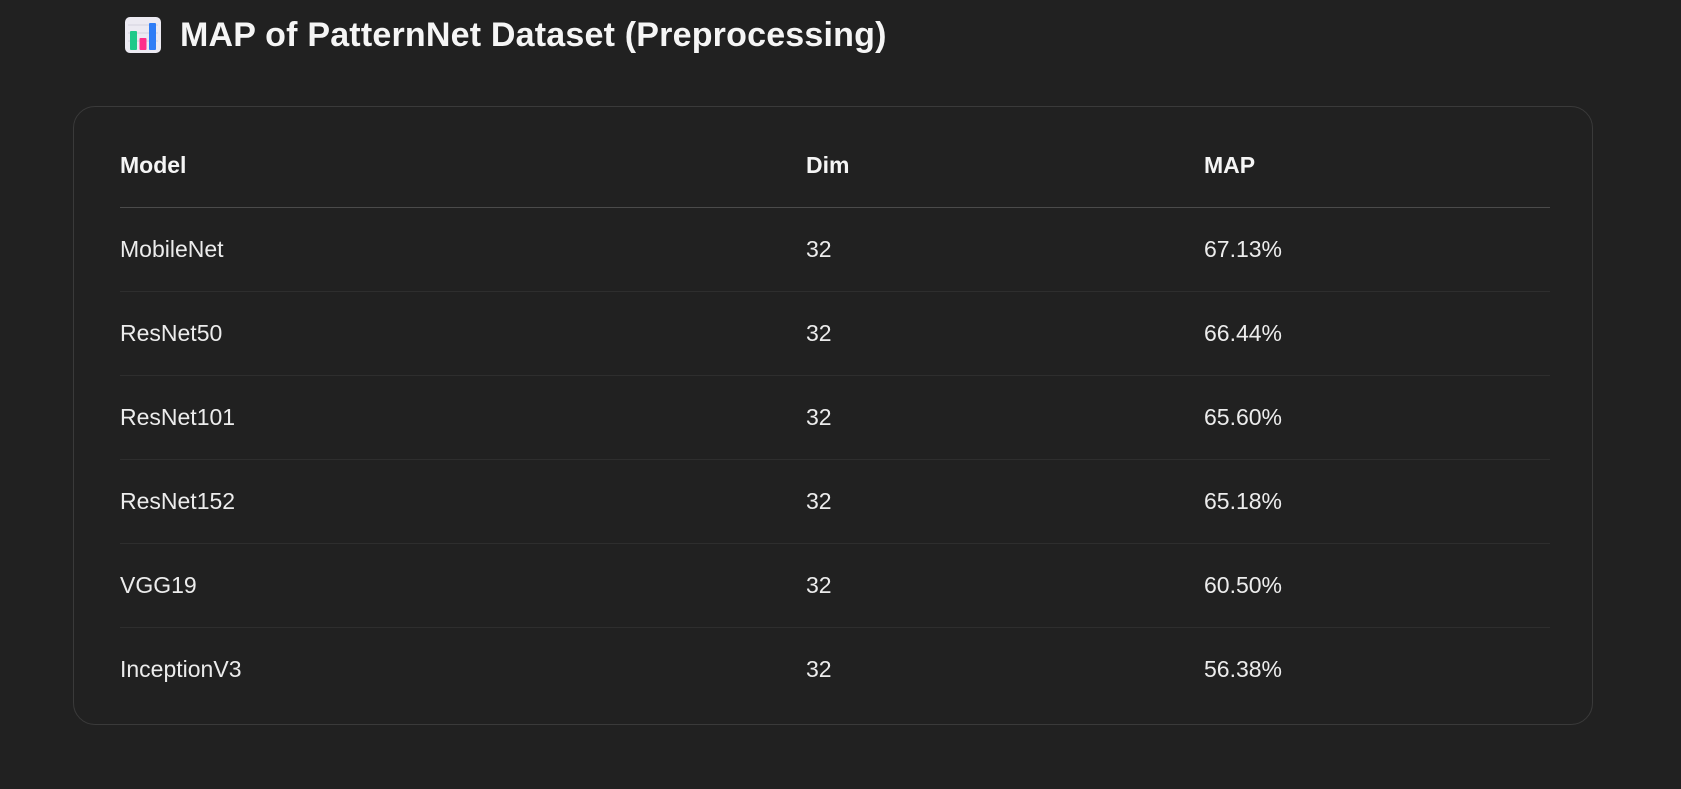  Describe the element at coordinates (1377, 585) in the screenshot. I see `cell-map: 60.50%` at that location.